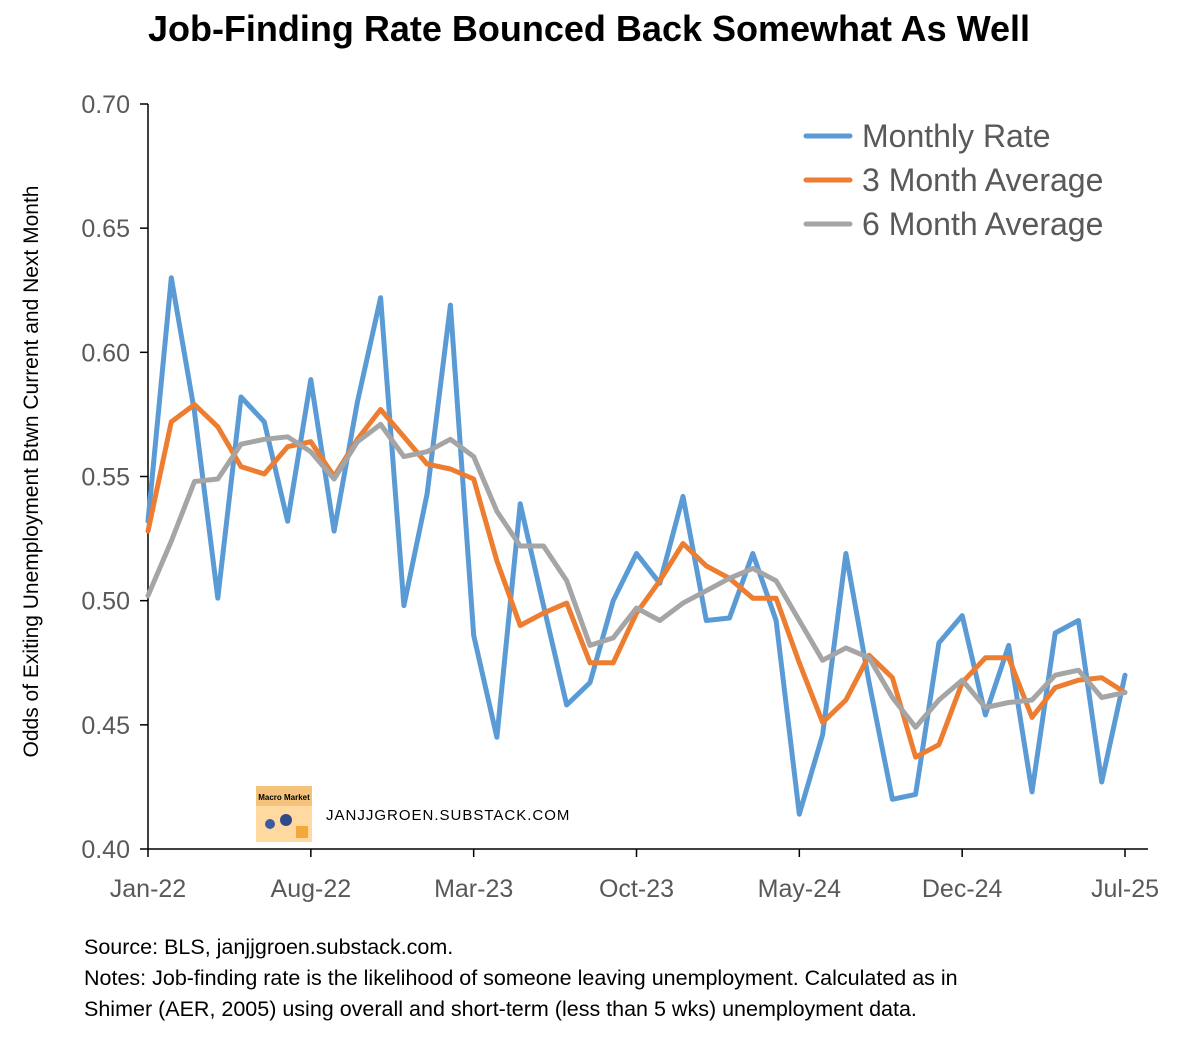 This screenshot has width=1178, height=1042. What do you see at coordinates (105, 726) in the screenshot?
I see `y-tick-label: 0.45` at bounding box center [105, 726].